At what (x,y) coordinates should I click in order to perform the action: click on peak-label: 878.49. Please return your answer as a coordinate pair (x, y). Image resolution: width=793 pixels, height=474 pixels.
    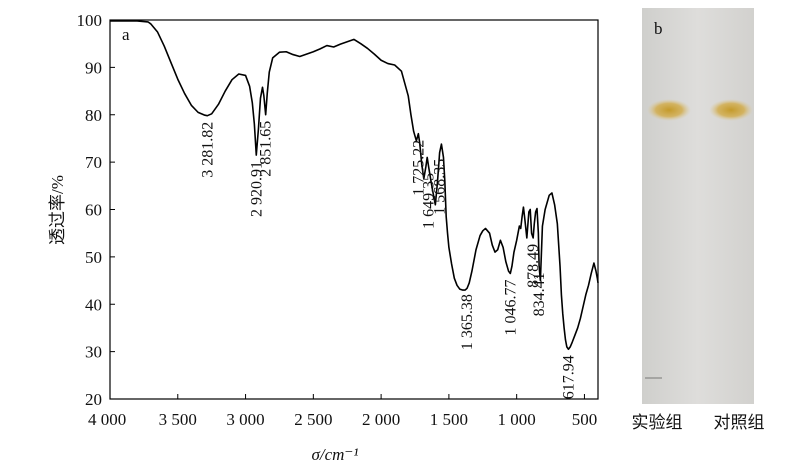
    Looking at the image, I should click on (533, 266).